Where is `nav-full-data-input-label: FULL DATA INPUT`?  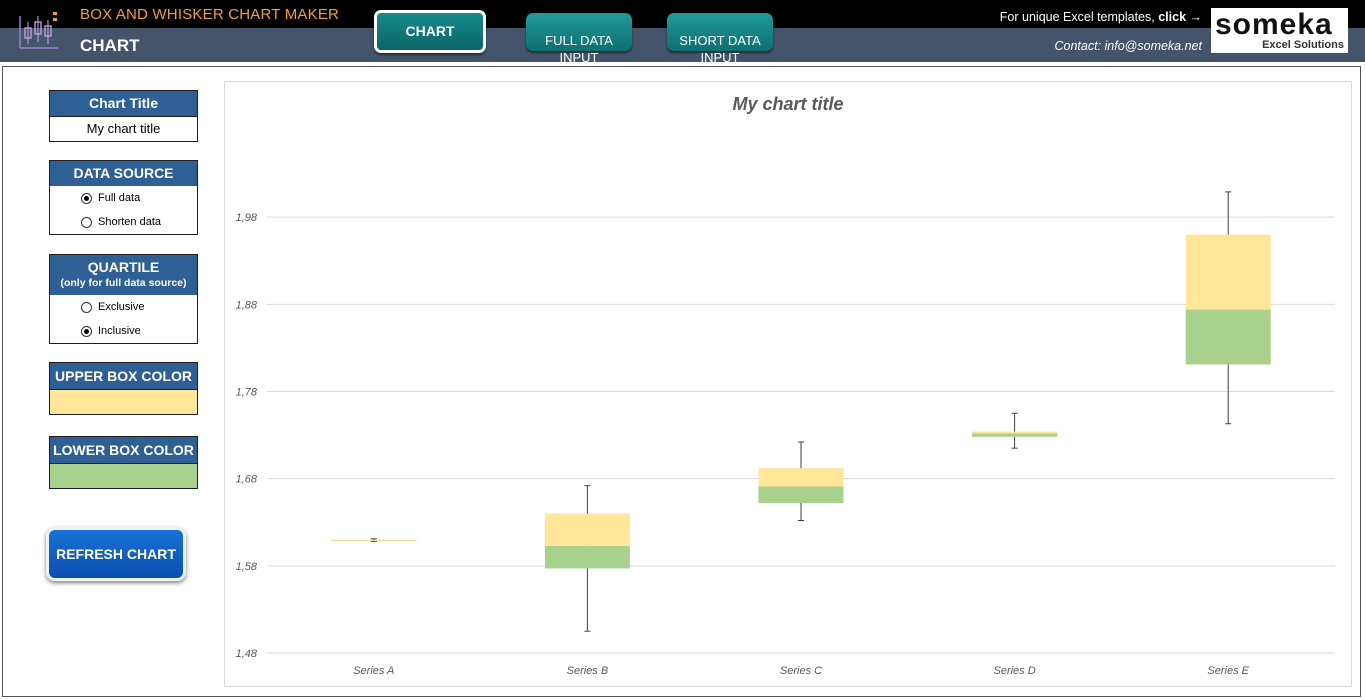 nav-full-data-input-label: FULL DATA INPUT is located at coordinates (579, 49).